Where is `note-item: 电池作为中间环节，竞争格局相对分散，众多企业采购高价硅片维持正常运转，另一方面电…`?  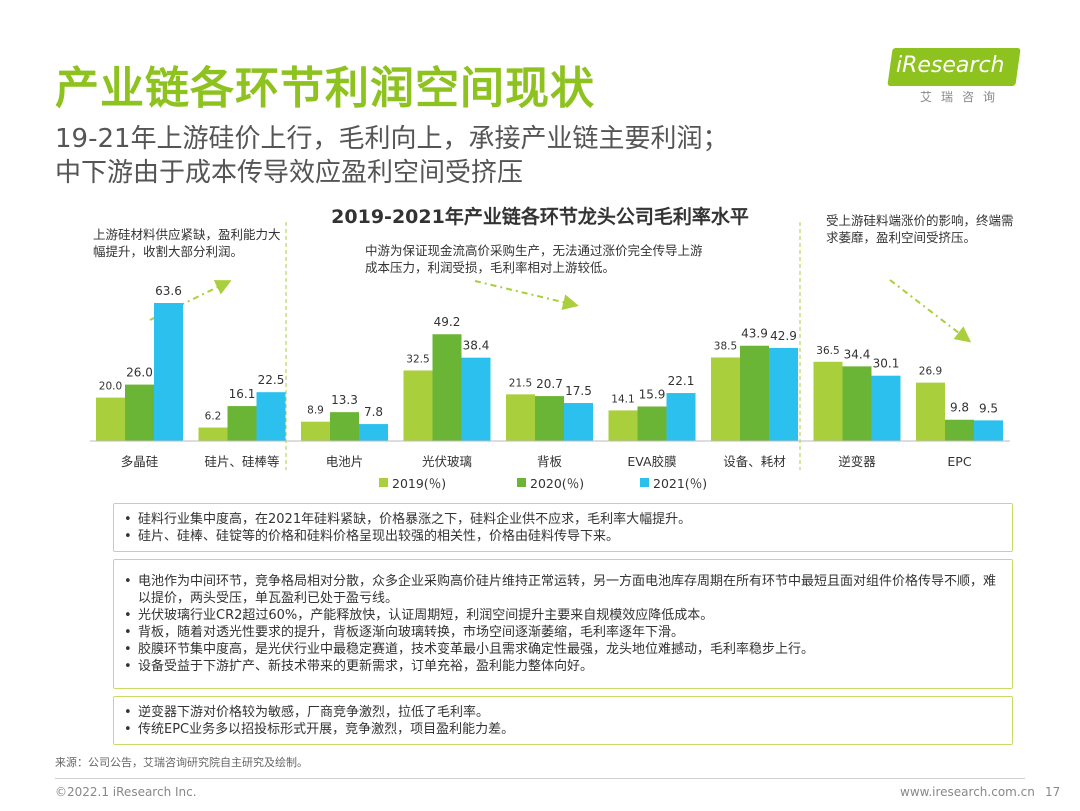 note-item: 电池作为中间环节，竞争格局相对分散，众多企业采购高价硅片维持正常运转，另一方面电… is located at coordinates (563, 590).